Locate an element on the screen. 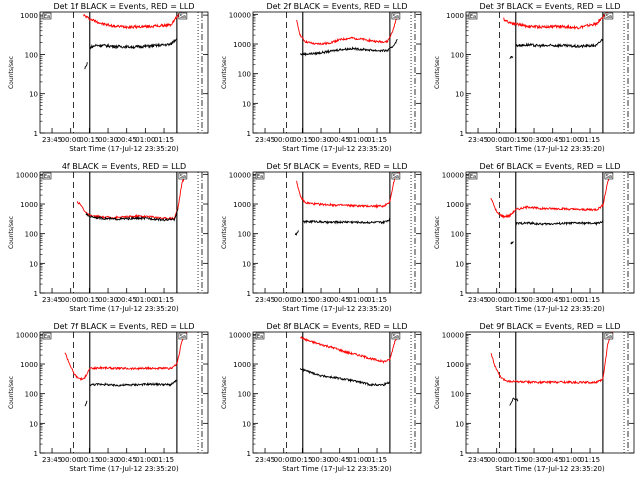 This screenshot has height=480, width=640. chart-title: Det 1f BLACK = Events, RED = LLD is located at coordinates (123, 6).